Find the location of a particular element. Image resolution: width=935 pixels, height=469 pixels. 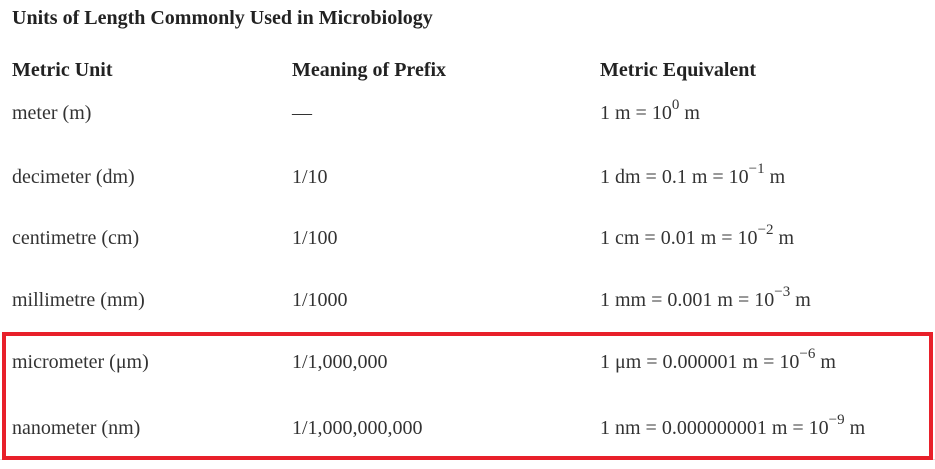

table-cell: 1 cm = 0.01 m = 10−2 m is located at coordinates (697, 236).